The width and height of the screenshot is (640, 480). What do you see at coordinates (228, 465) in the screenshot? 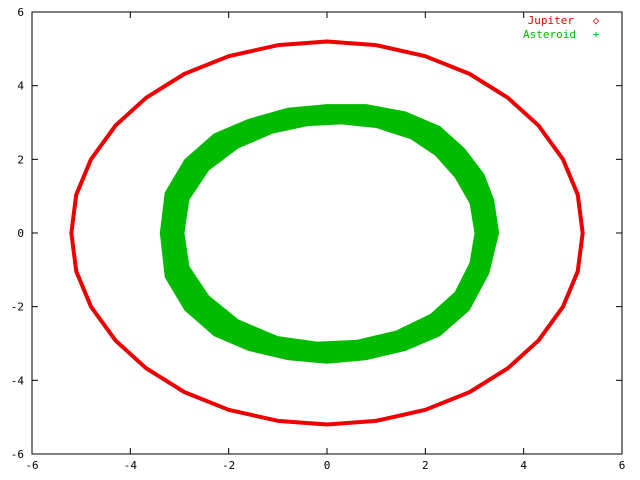
I see `x-tick-label-2: -2` at bounding box center [228, 465].